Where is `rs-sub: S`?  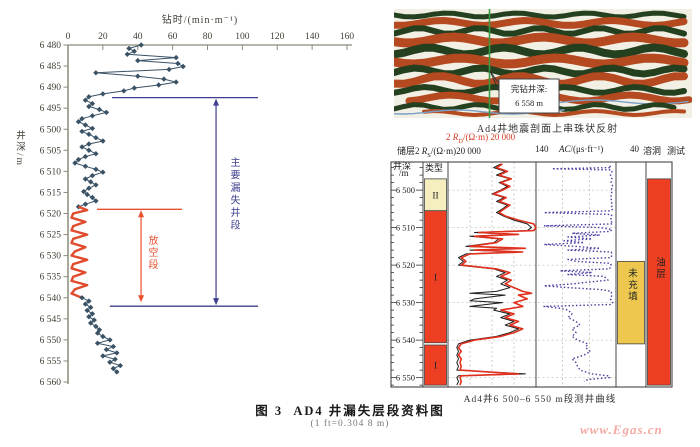
rs-sub: S is located at coordinates (429, 155).